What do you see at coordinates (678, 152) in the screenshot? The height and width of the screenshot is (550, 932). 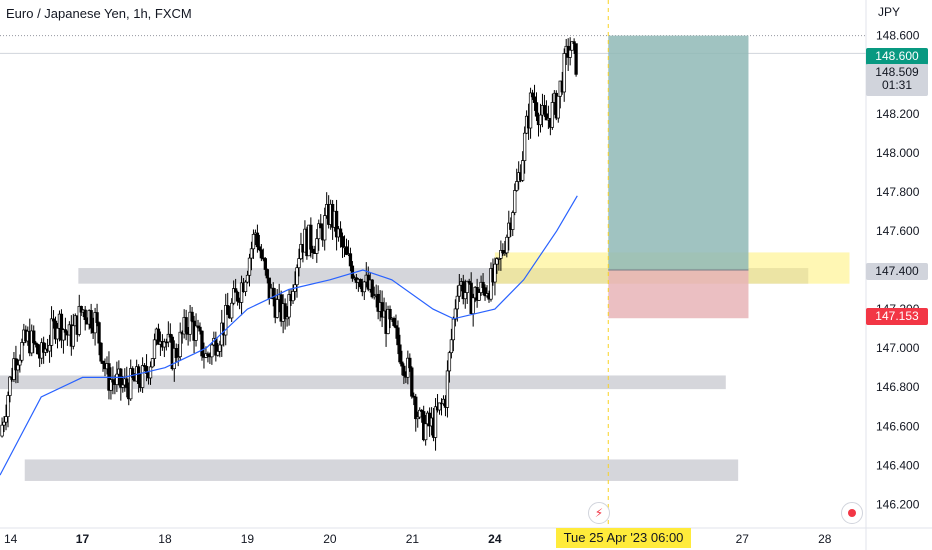 I see `profit-zone` at bounding box center [678, 152].